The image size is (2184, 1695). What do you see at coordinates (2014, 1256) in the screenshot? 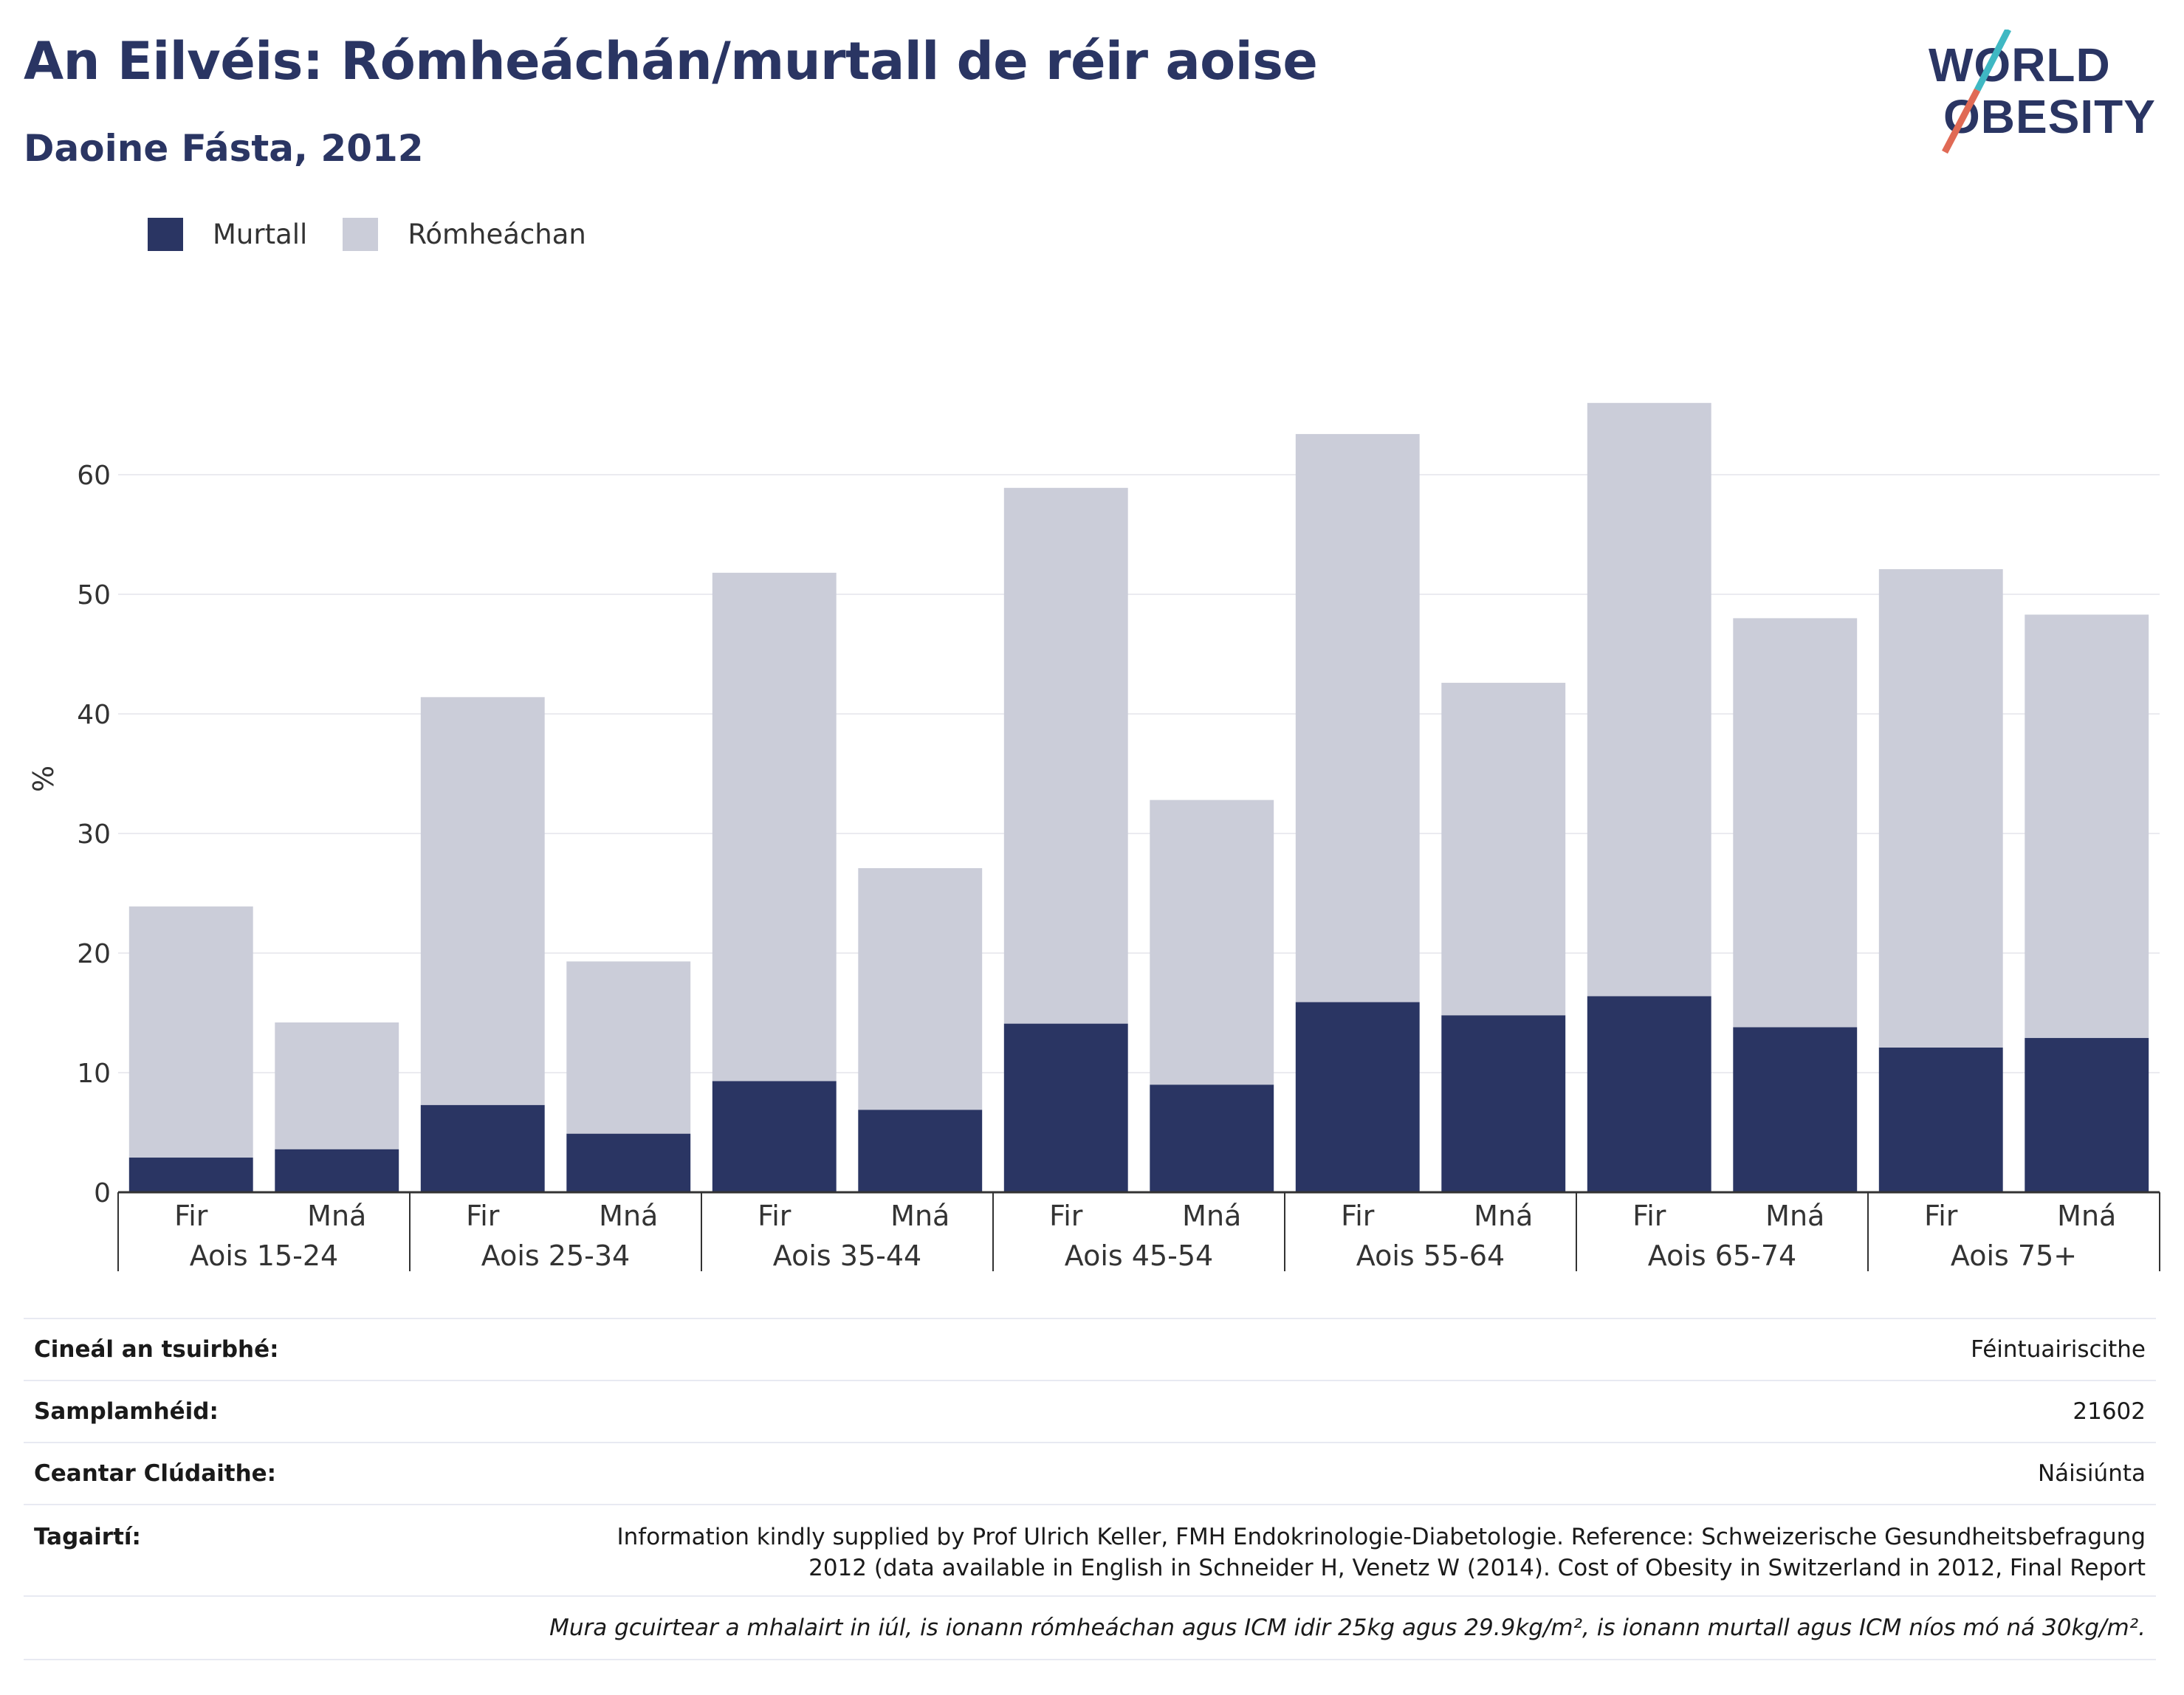
I see `x-group-label: Aois 75+` at bounding box center [2014, 1256].